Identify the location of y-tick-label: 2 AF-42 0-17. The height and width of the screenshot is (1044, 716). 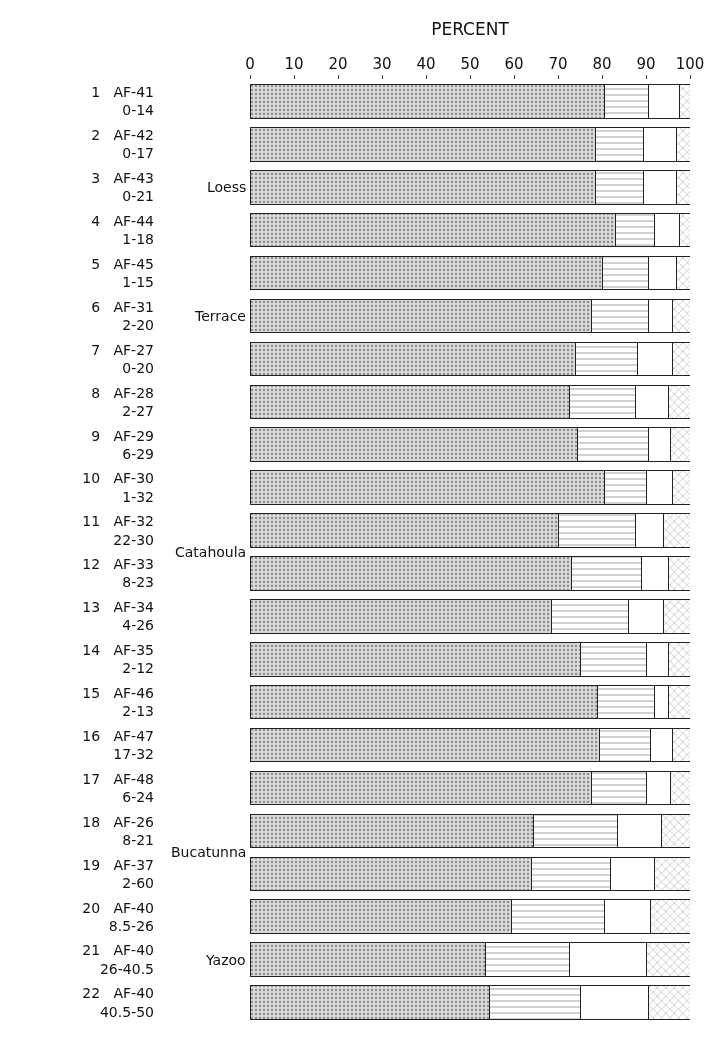
(122, 144).